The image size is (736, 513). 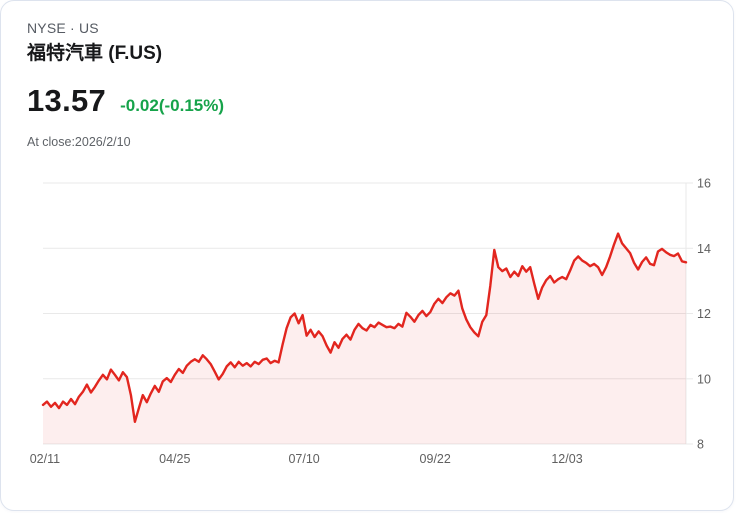 What do you see at coordinates (303, 459) in the screenshot?
I see `x-axis-label: 07/10` at bounding box center [303, 459].